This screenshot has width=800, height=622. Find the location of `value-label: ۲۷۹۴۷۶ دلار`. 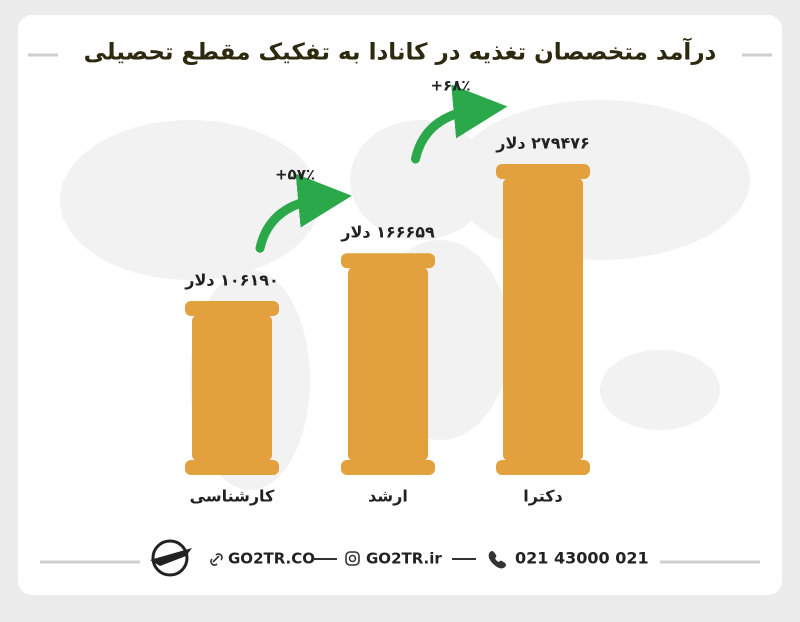

value-label: ۲۷۹۴۷۶ دلار is located at coordinates (542, 143).